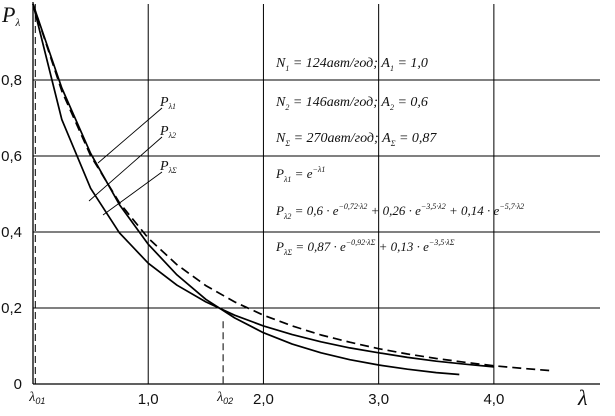 The width and height of the screenshot is (615, 416). What do you see at coordinates (318, 169) in the screenshot?
I see `formula-0-part-3: −λ1` at bounding box center [318, 169].